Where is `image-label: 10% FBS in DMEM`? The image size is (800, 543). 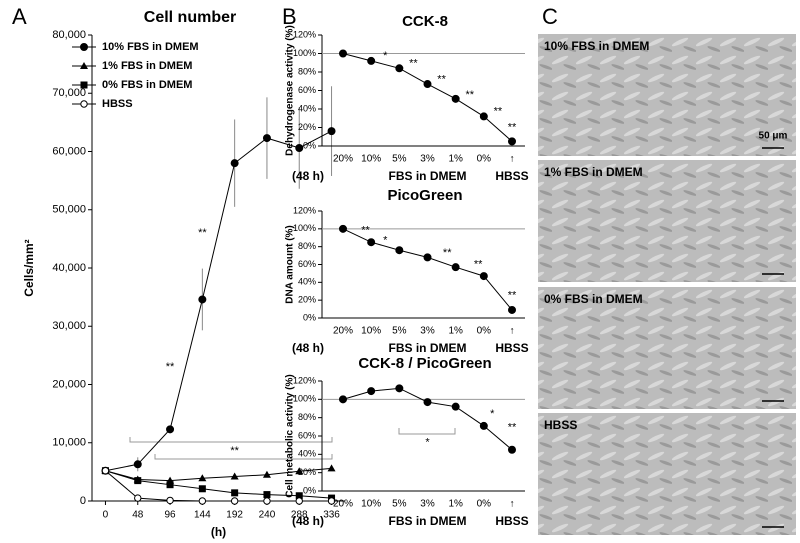 image-label: 10% FBS in DMEM is located at coordinates (596, 46).